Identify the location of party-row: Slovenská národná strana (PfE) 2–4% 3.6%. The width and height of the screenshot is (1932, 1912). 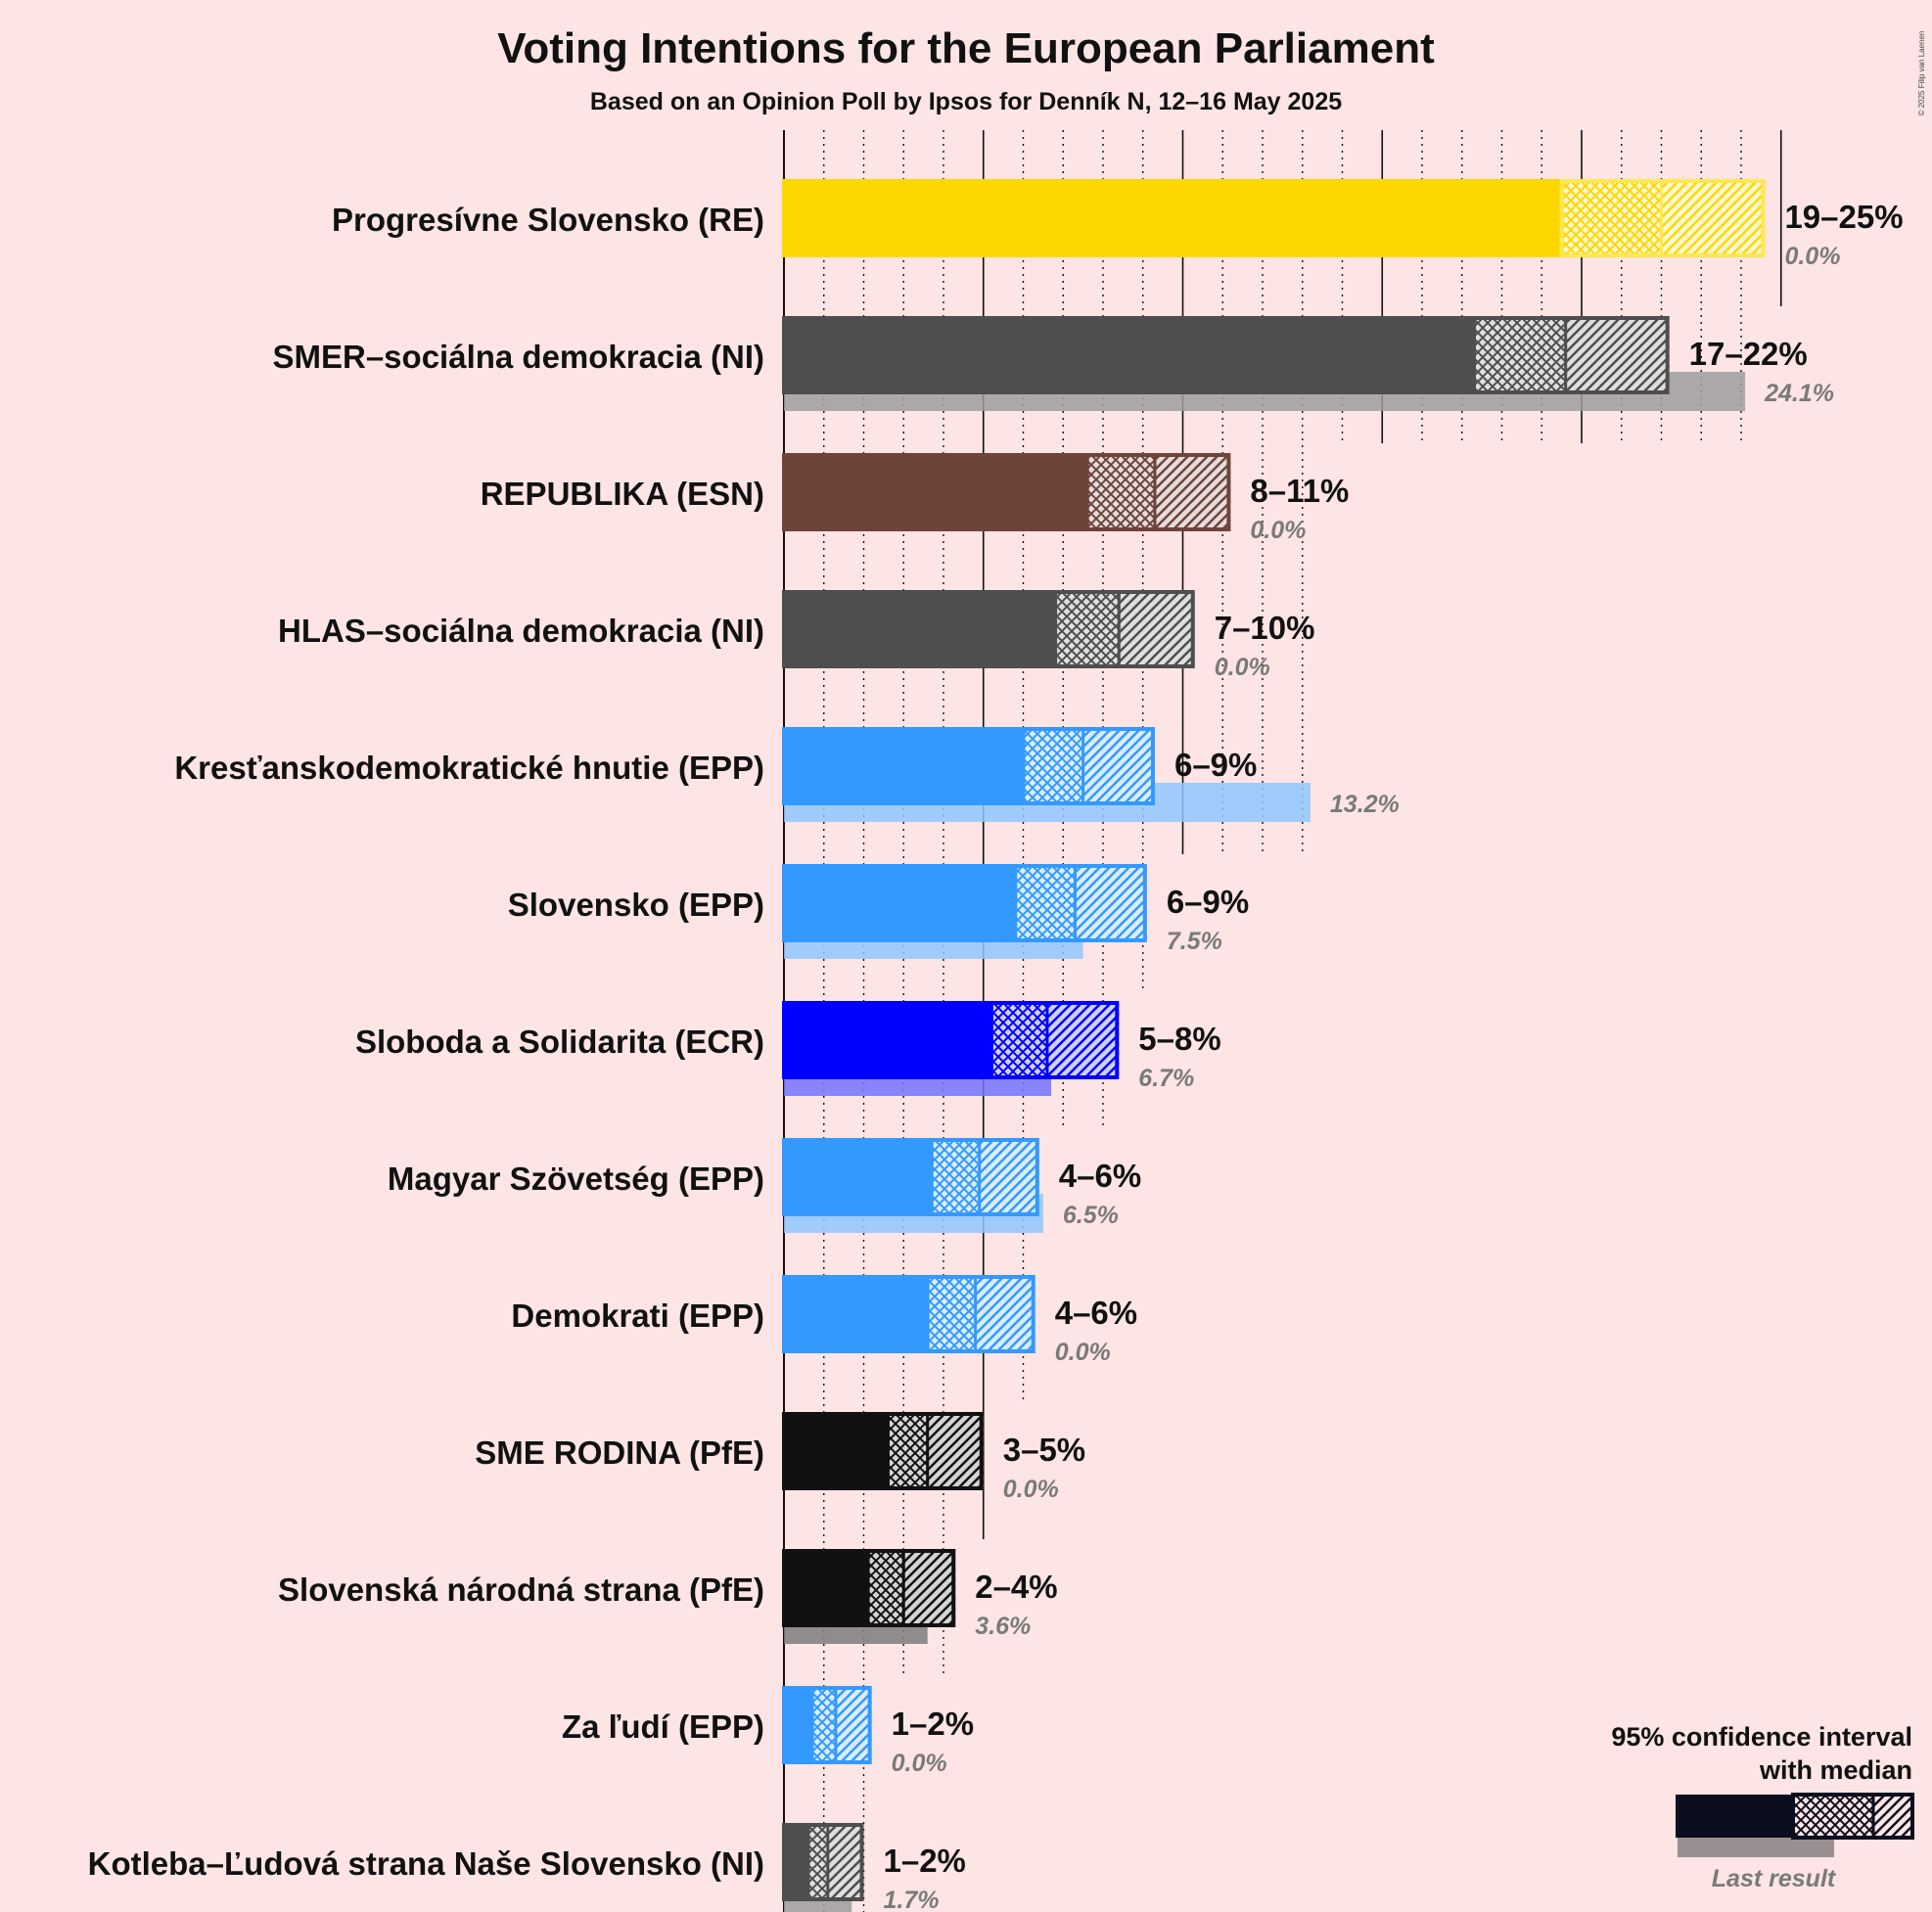
(668, 1596).